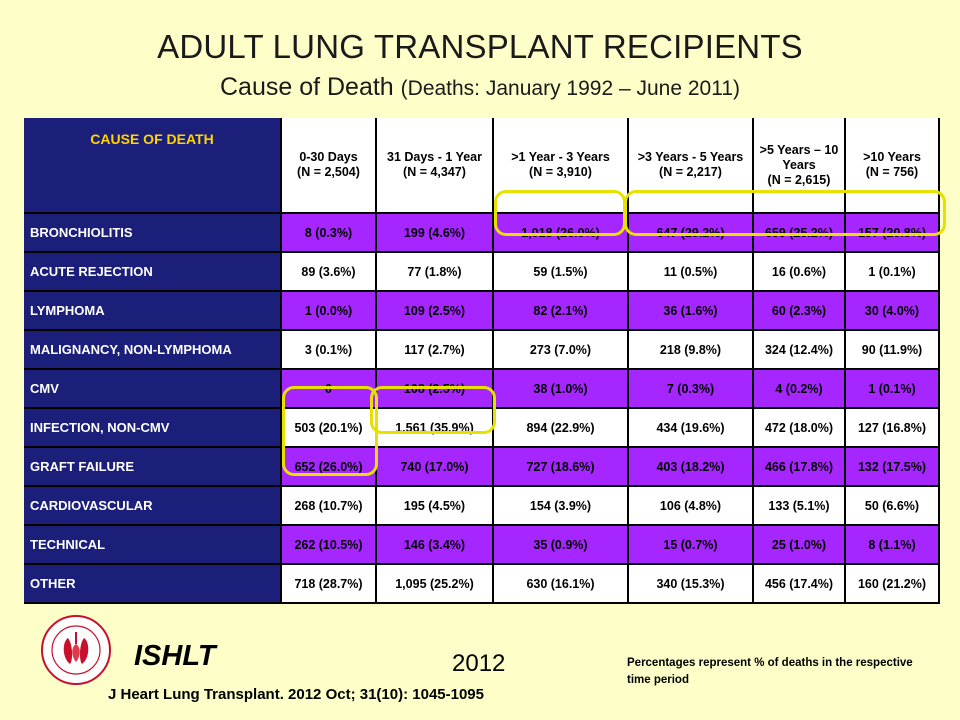 This screenshot has width=960, height=720. What do you see at coordinates (561, 584) in the screenshot?
I see `value-cell: 630 (16.1%)` at bounding box center [561, 584].